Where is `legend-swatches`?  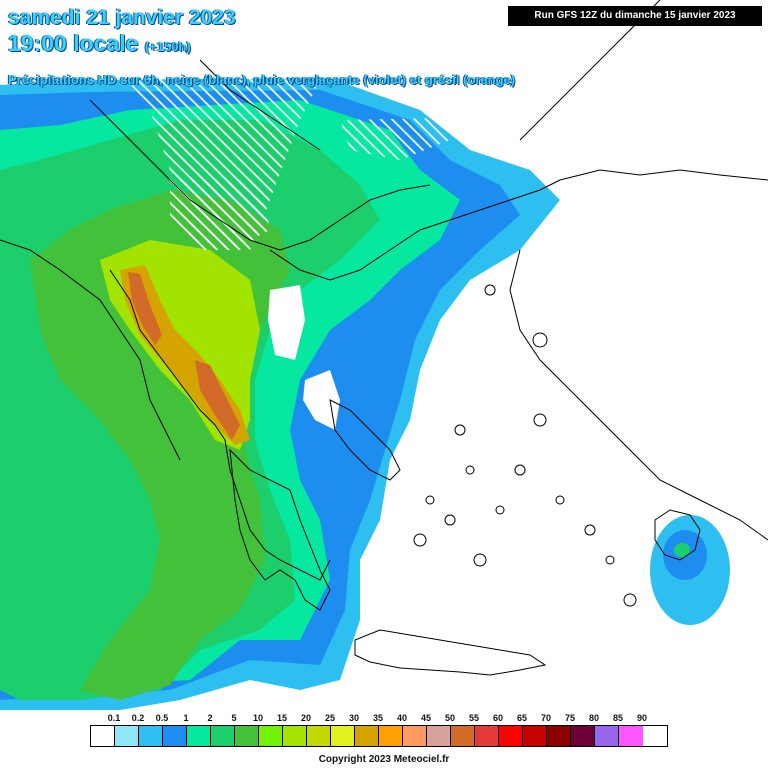 legend-swatches is located at coordinates (379, 736).